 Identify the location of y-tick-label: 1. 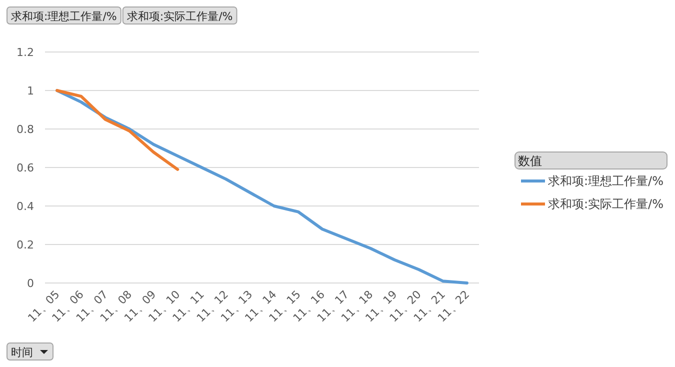
(30, 91).